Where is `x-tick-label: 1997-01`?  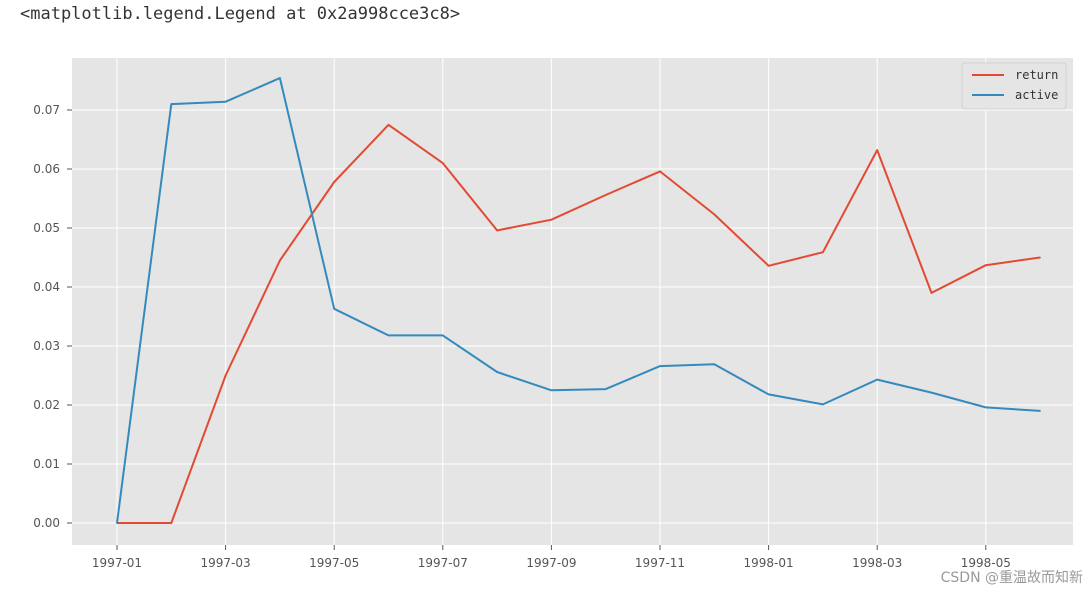 x-tick-label: 1997-01 is located at coordinates (117, 563).